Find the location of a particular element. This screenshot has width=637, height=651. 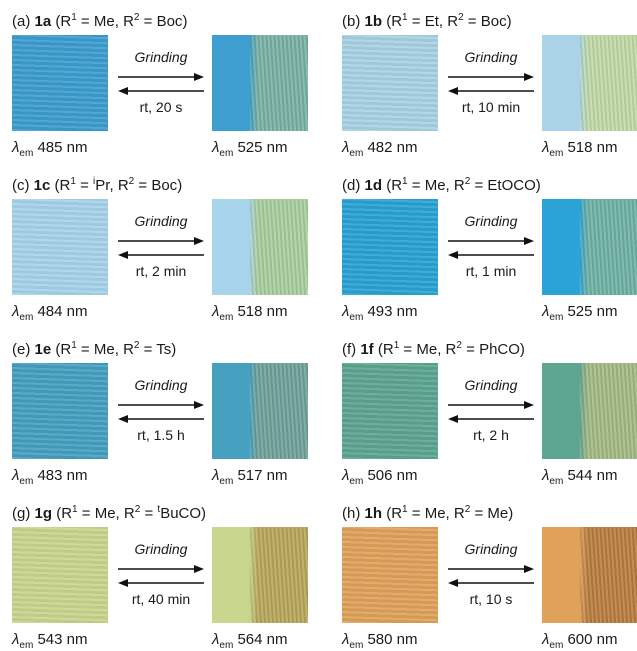

compound-id: 1c is located at coordinates (42, 185).